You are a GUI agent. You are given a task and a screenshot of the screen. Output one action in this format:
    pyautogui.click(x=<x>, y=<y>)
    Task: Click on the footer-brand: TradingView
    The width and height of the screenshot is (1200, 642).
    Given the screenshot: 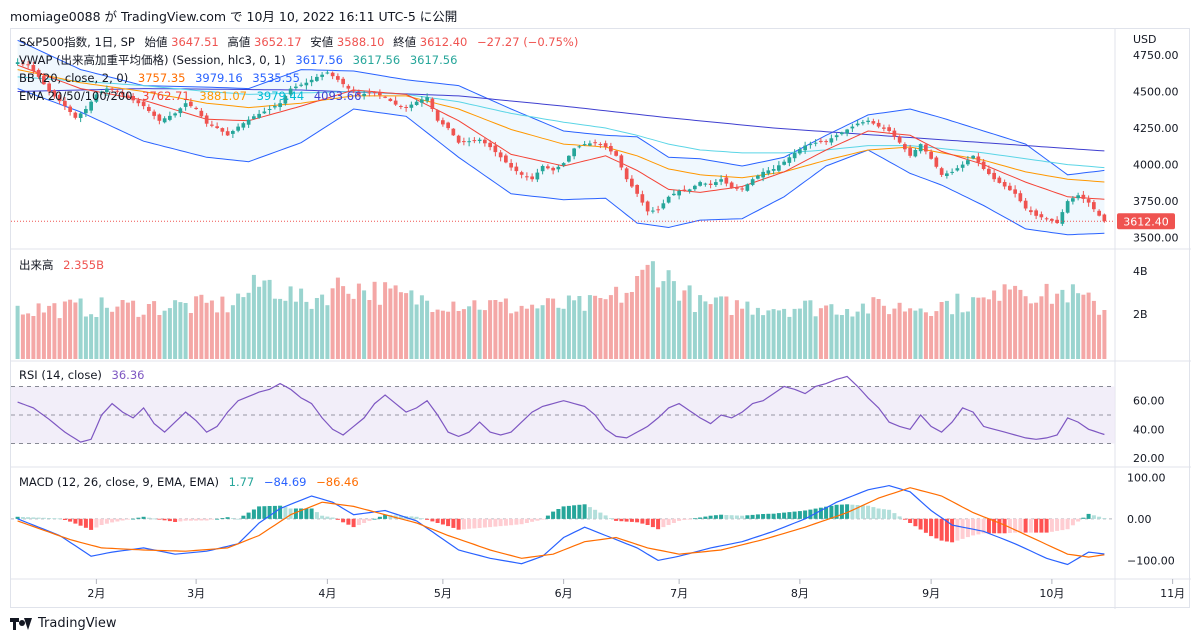 What is the action you would take?
    pyautogui.click(x=77, y=623)
    